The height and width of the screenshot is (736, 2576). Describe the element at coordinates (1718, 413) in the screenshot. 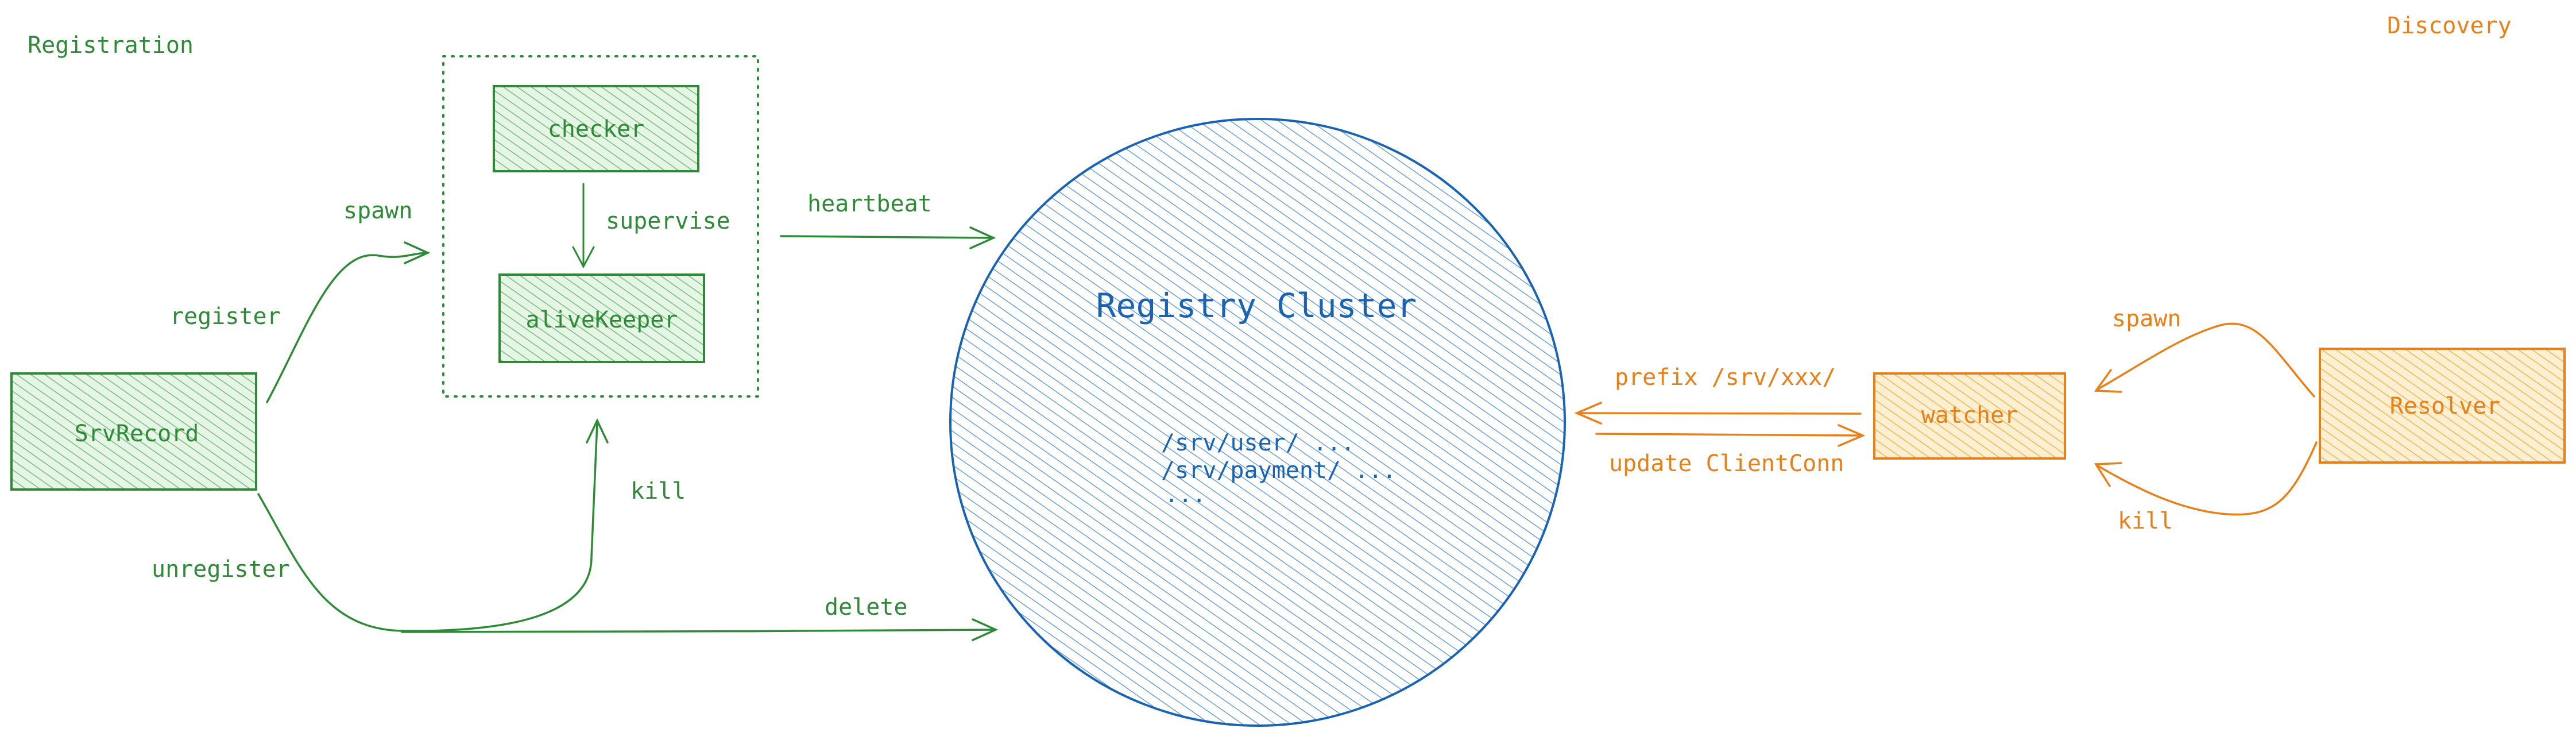

I see `prefix-arrow` at that location.